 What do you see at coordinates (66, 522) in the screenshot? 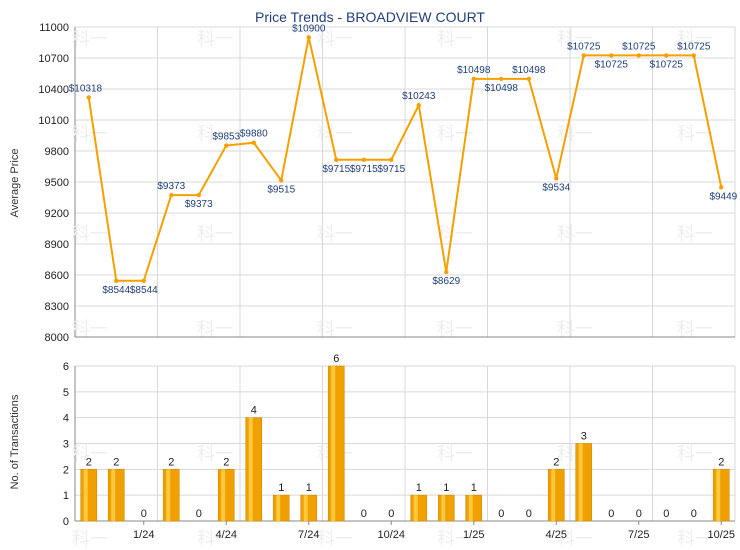
I see `tx-tick-label: 0` at bounding box center [66, 522].